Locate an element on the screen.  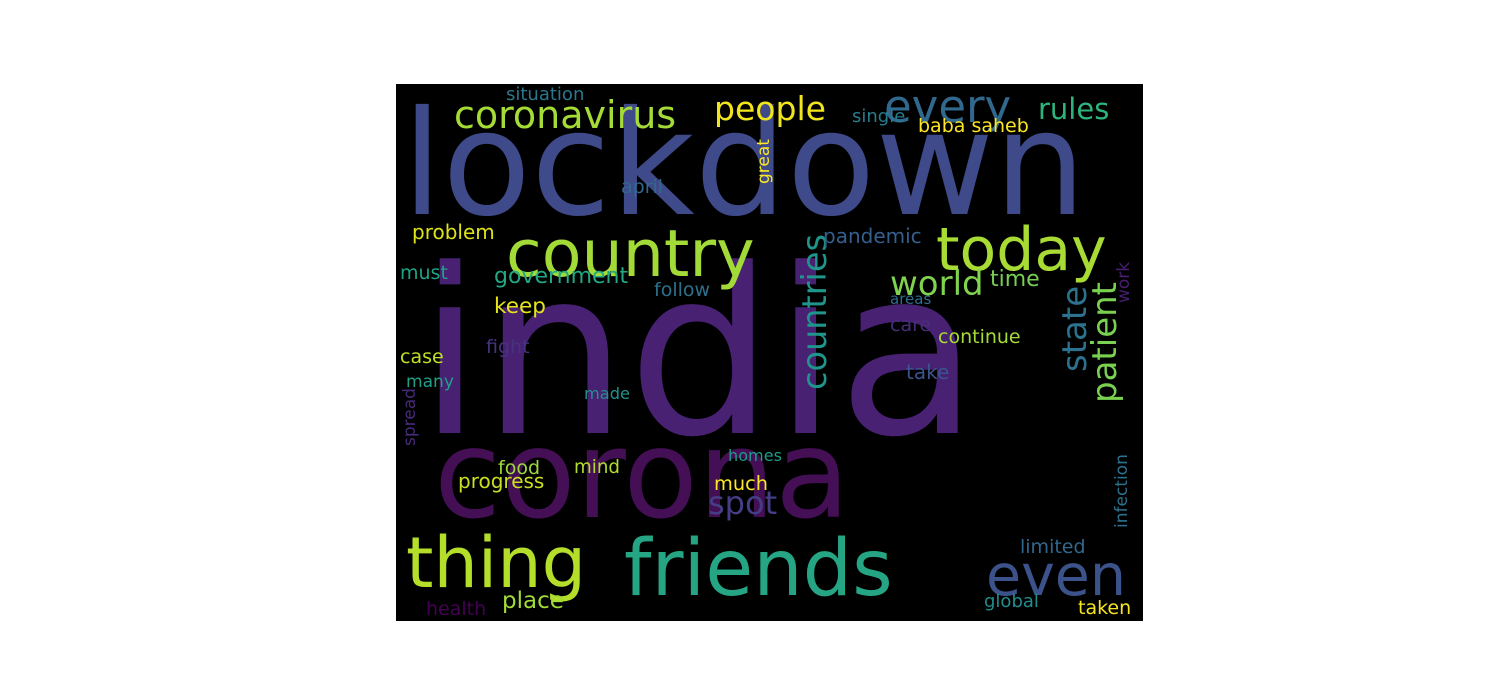
word-care: care is located at coordinates (911, 325).